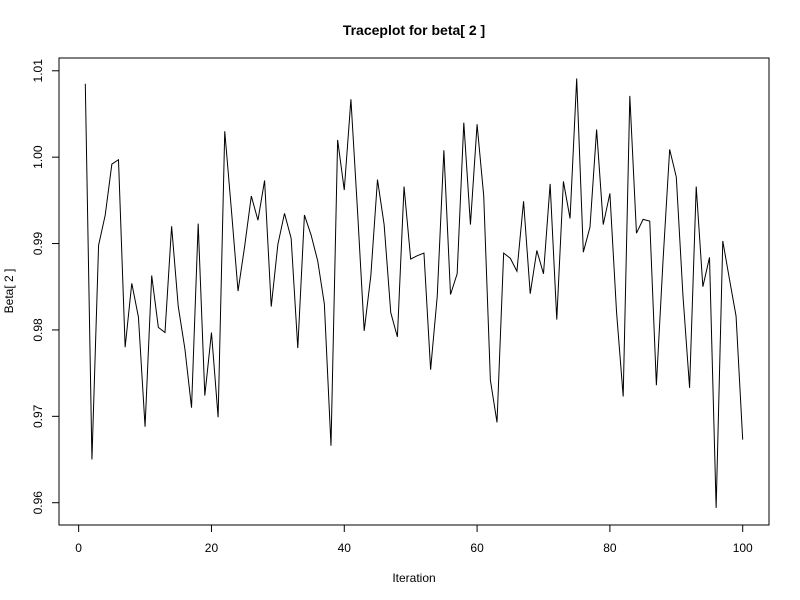 The height and width of the screenshot is (600, 800). What do you see at coordinates (38, 503) in the screenshot?
I see `y-tick-label: 0.96` at bounding box center [38, 503].